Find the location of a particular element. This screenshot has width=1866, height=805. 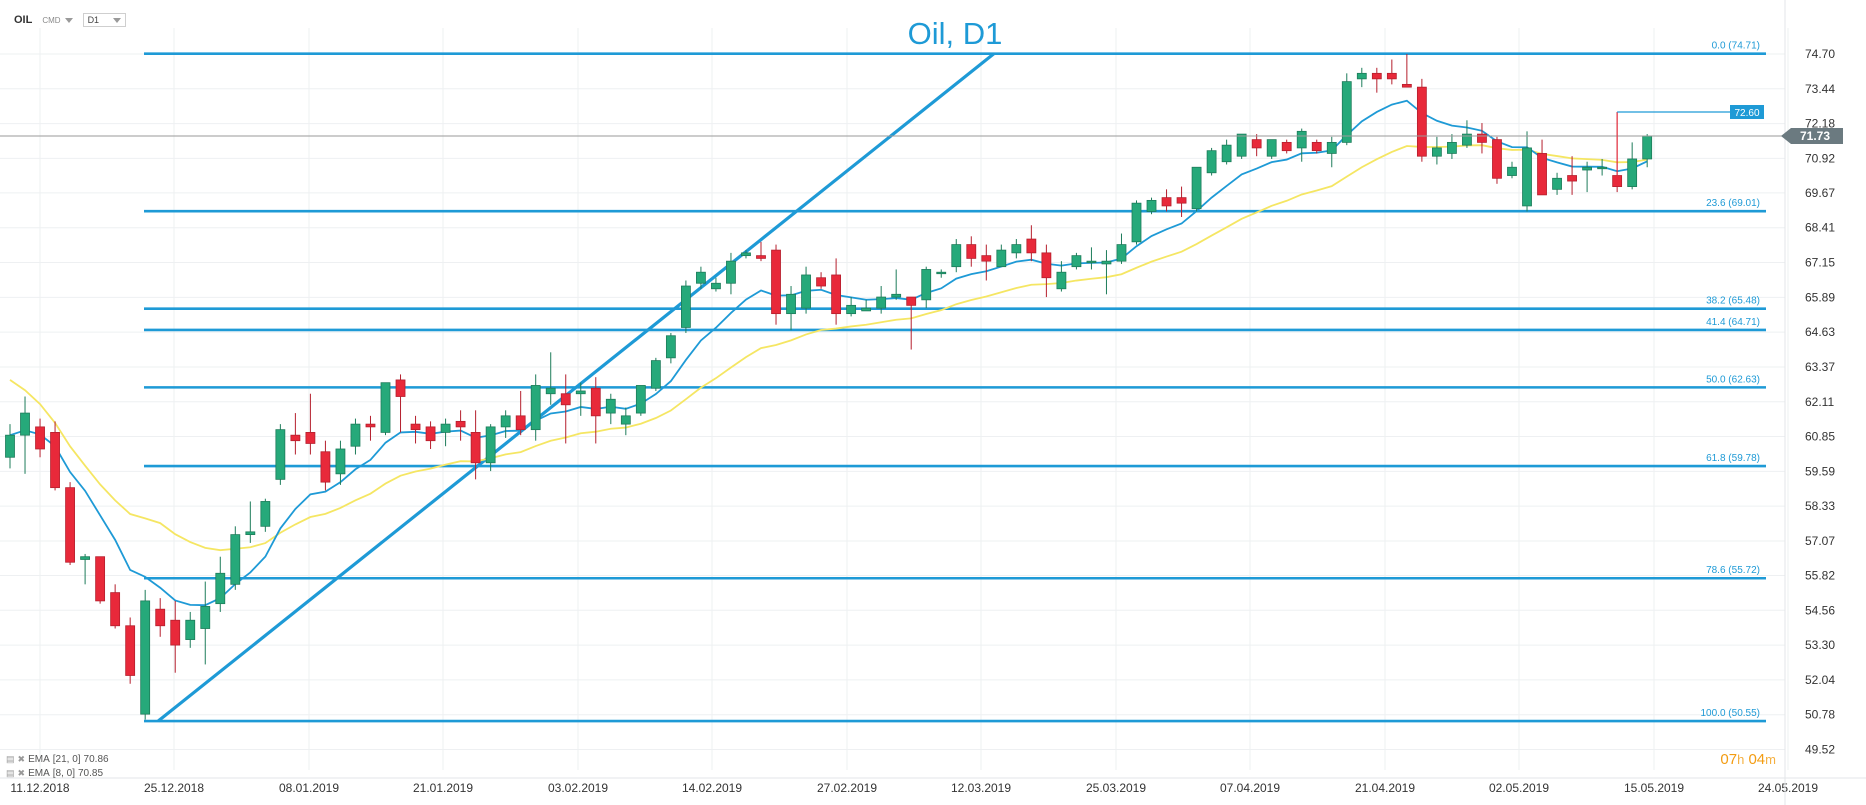

y-tick-label: 64.63 is located at coordinates (1820, 332).